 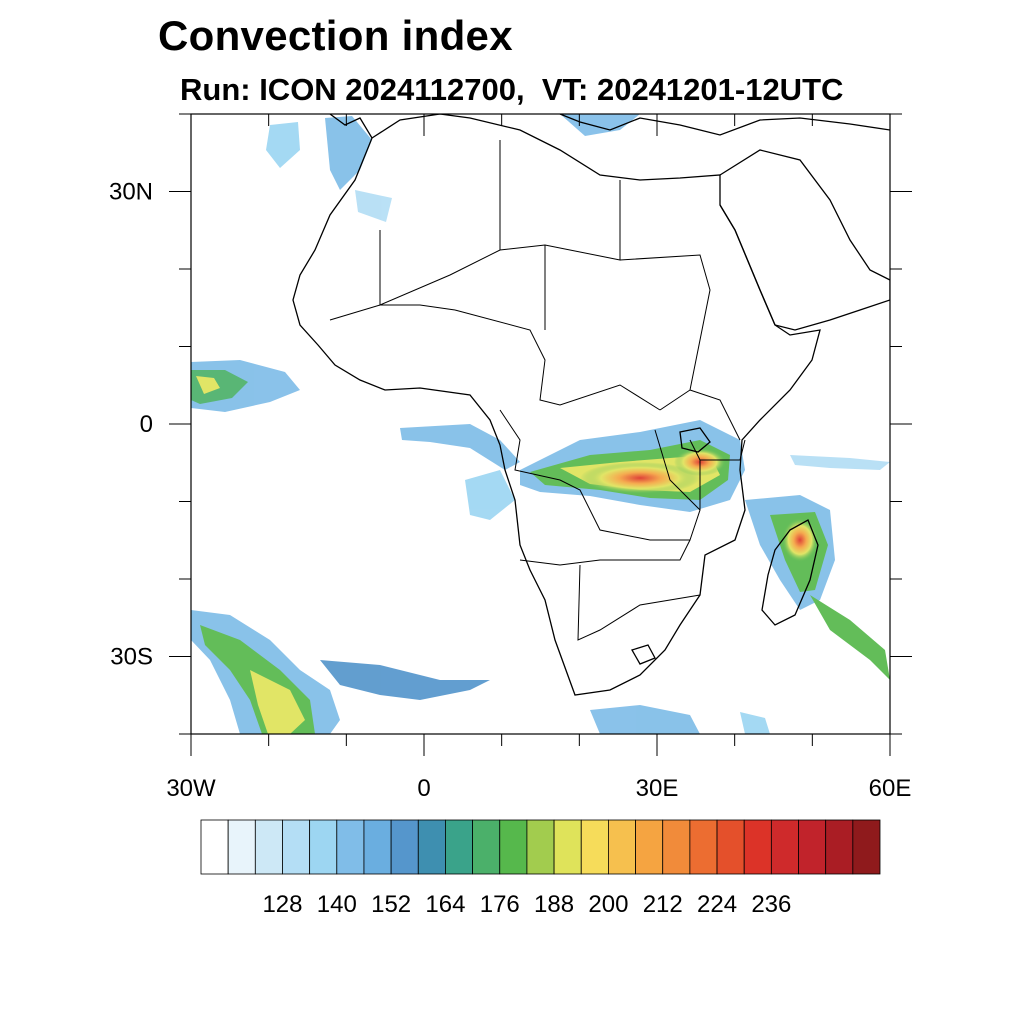 What do you see at coordinates (335, 35) in the screenshot?
I see `page-title: Convection index` at bounding box center [335, 35].